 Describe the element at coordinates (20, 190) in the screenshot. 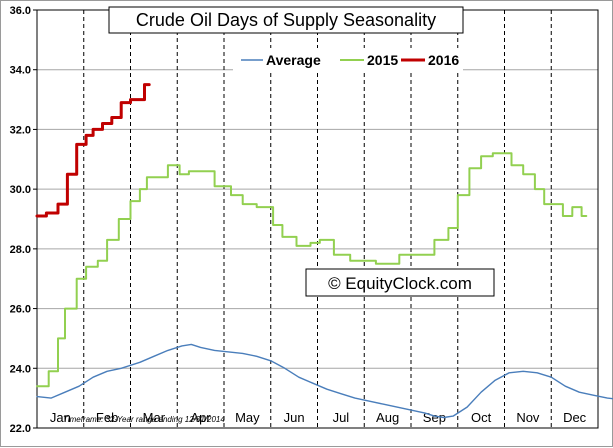

I see `y-tick-label: 30.0` at that location.